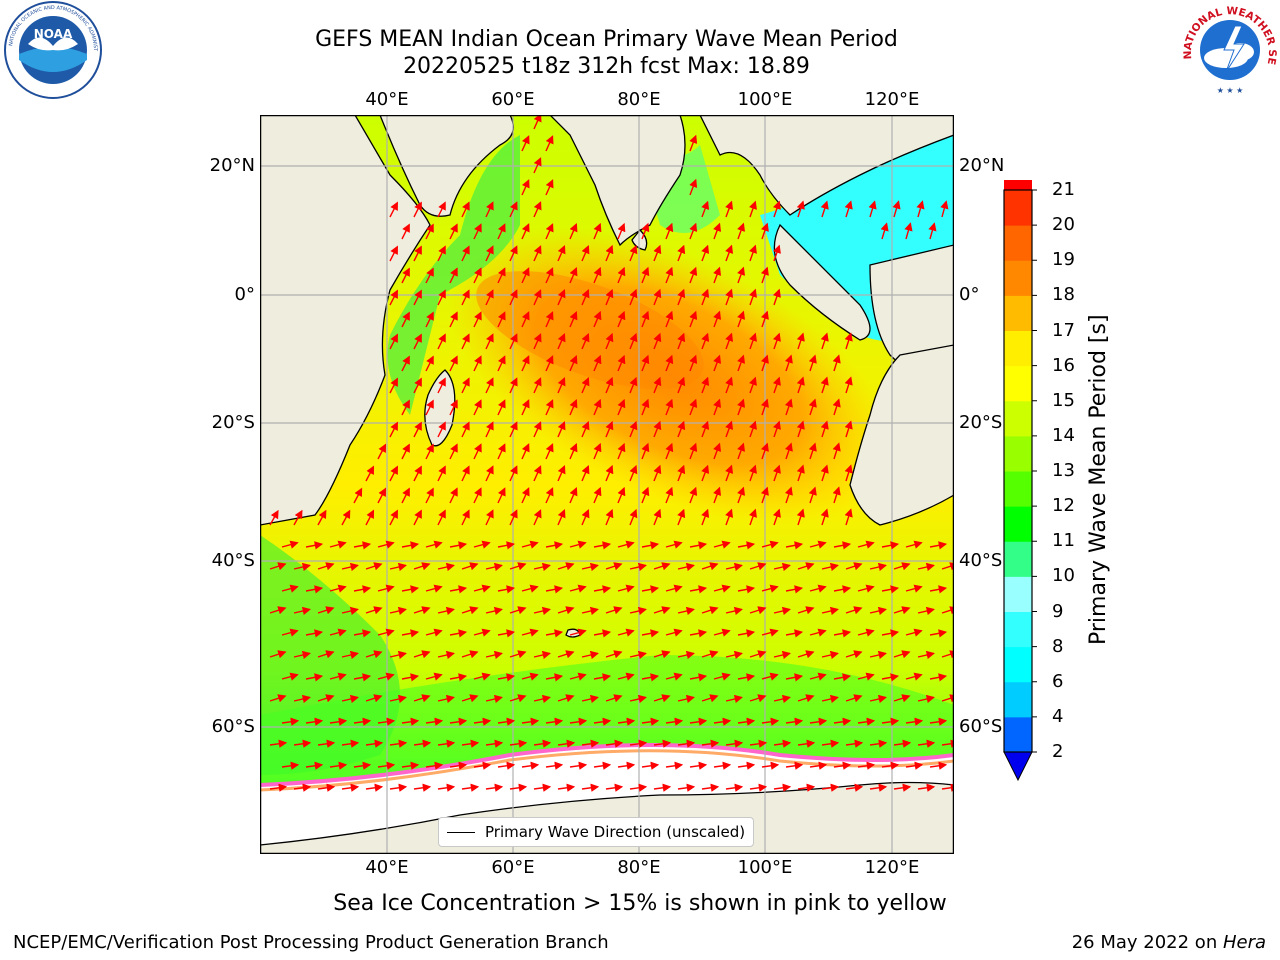  I want to click on colorbar-tick-label: 9, so click(1058, 611).